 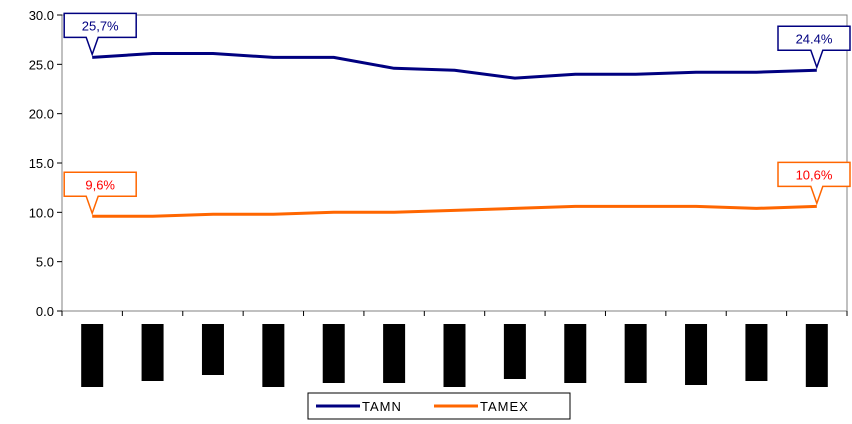 I want to click on data-label: 9,6%, so click(x=100, y=184).